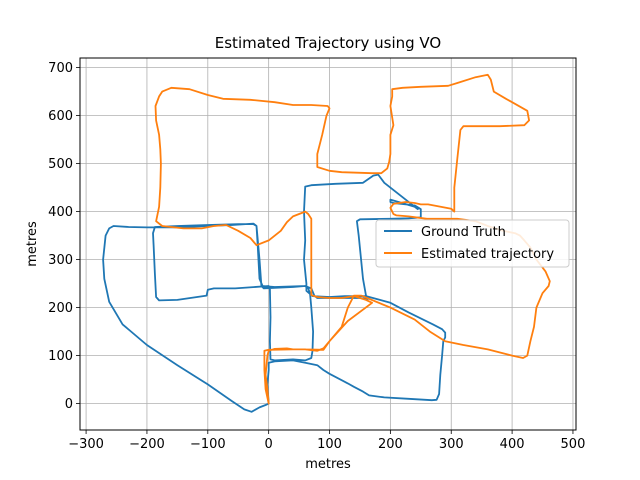 The height and width of the screenshot is (480, 640). Describe the element at coordinates (60, 356) in the screenshot. I see `y-tick-label: 100` at that location.